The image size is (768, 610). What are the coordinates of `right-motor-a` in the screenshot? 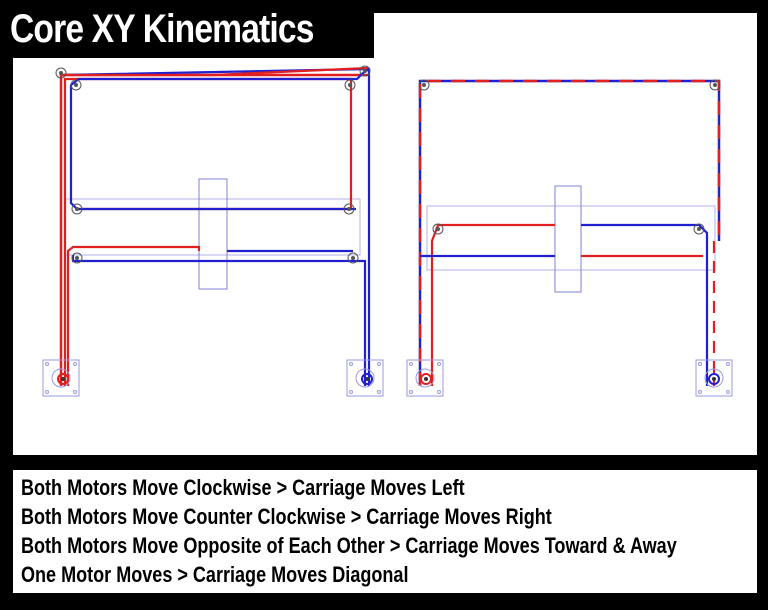 It's located at (425, 378).